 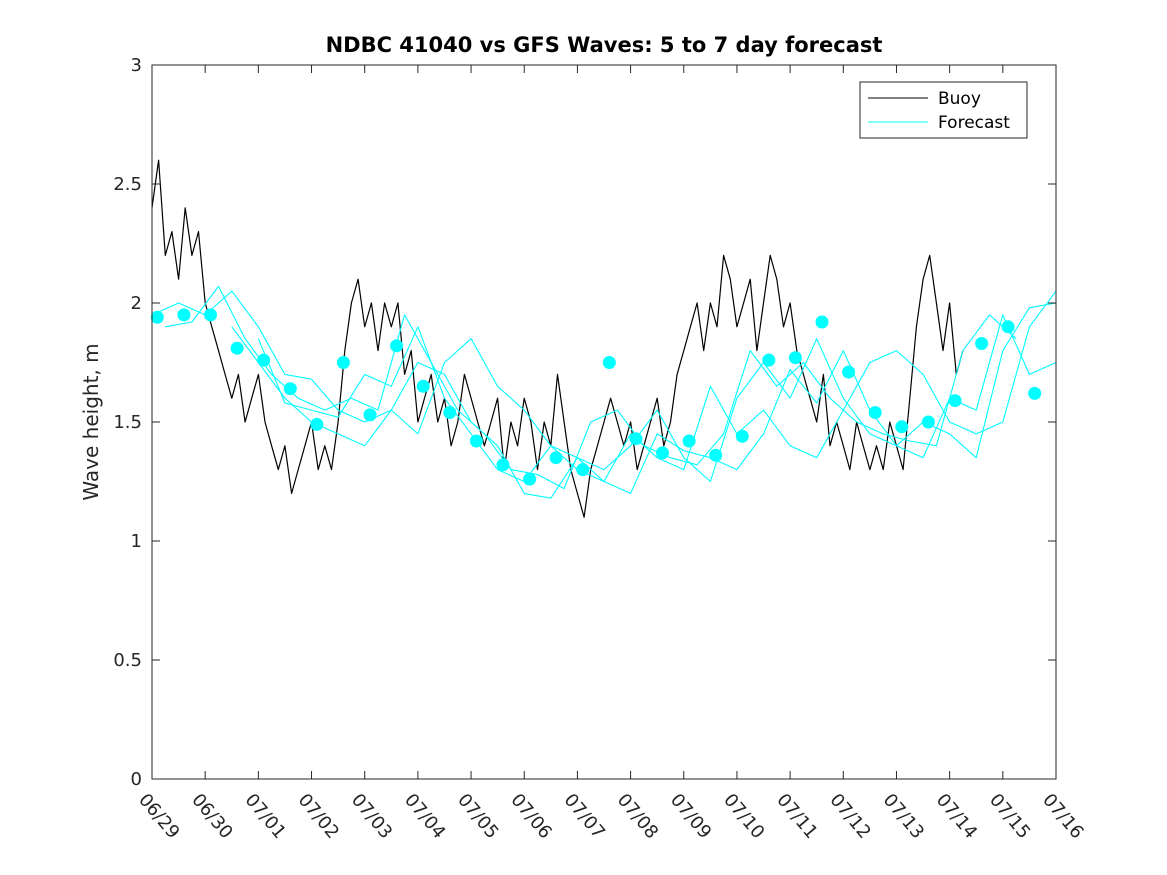 What do you see at coordinates (136, 303) in the screenshot?
I see `y-tick-label: 2` at bounding box center [136, 303].